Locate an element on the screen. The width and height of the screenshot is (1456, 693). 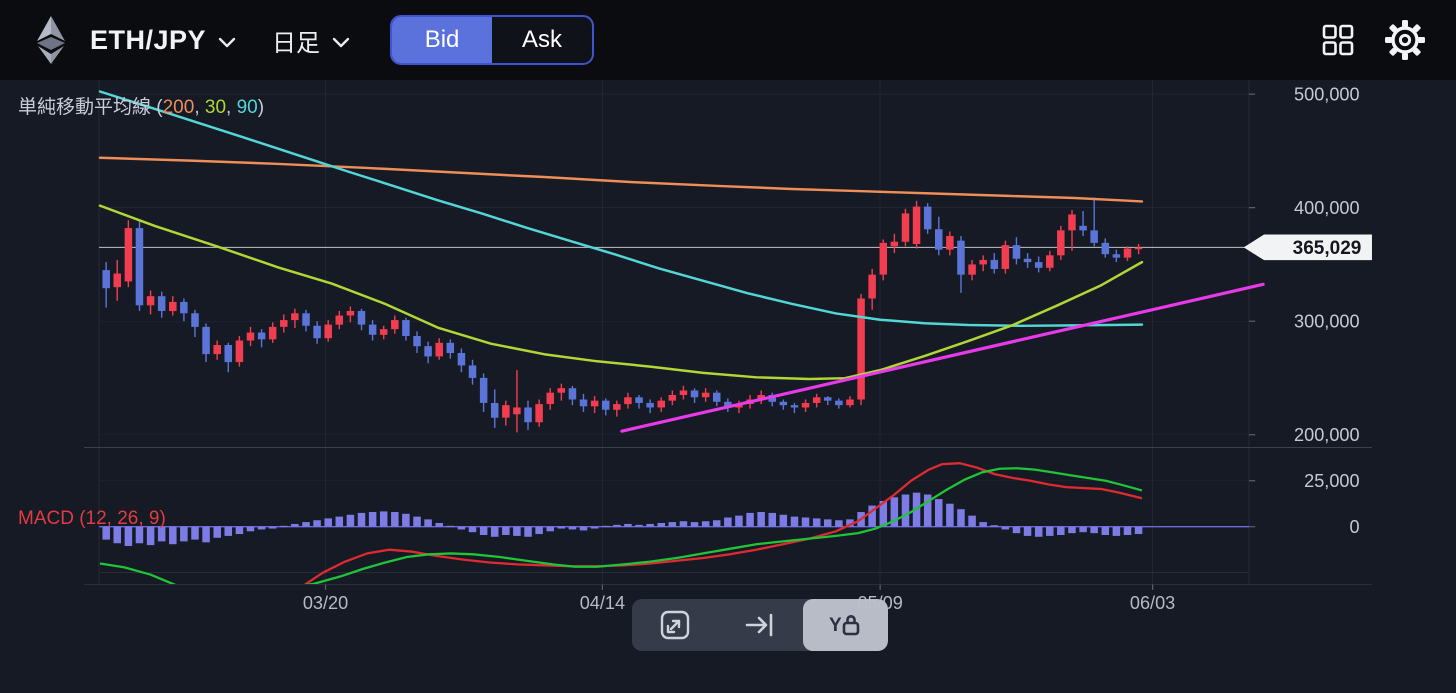
pair-selector: ETH/JPY is located at coordinates (163, 40).